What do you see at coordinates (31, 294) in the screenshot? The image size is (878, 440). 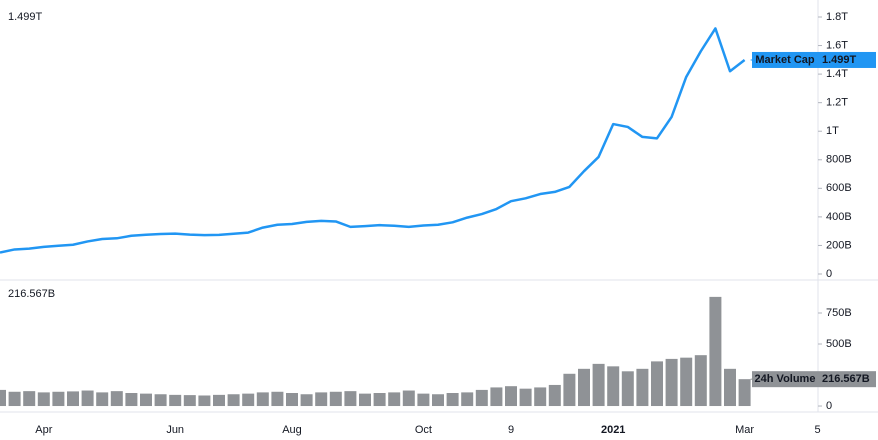 I see `pane-last-value: 216.567B` at bounding box center [31, 294].